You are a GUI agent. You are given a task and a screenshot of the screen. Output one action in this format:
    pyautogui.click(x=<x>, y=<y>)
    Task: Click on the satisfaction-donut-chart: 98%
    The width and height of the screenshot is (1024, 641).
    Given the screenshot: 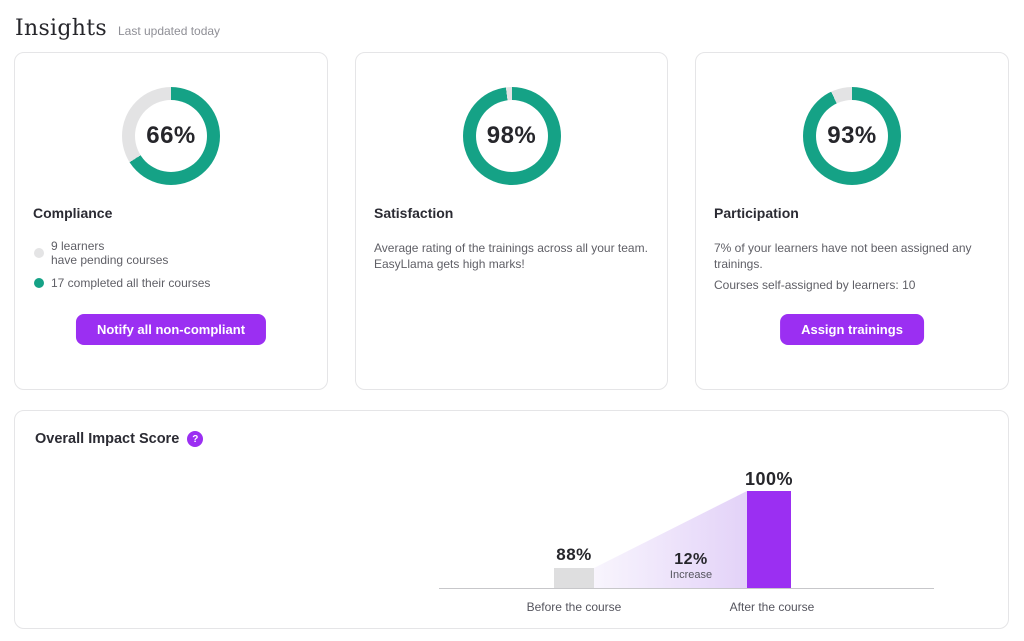 What is the action you would take?
    pyautogui.click(x=511, y=136)
    